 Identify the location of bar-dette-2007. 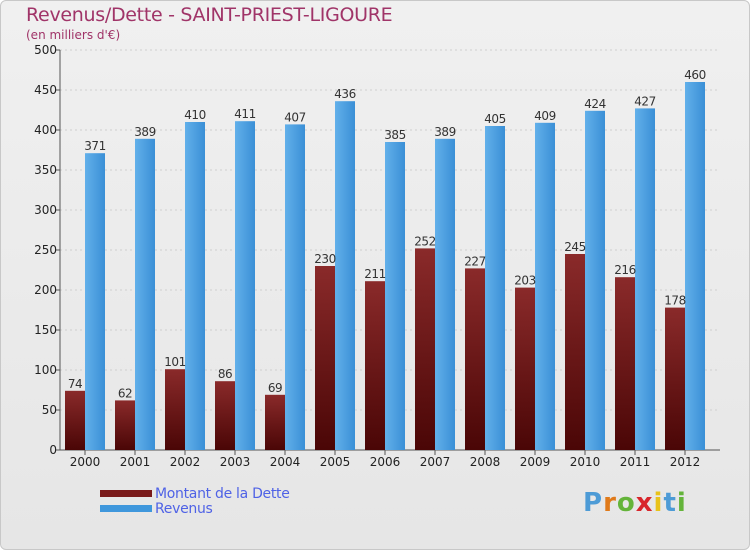
(425, 349).